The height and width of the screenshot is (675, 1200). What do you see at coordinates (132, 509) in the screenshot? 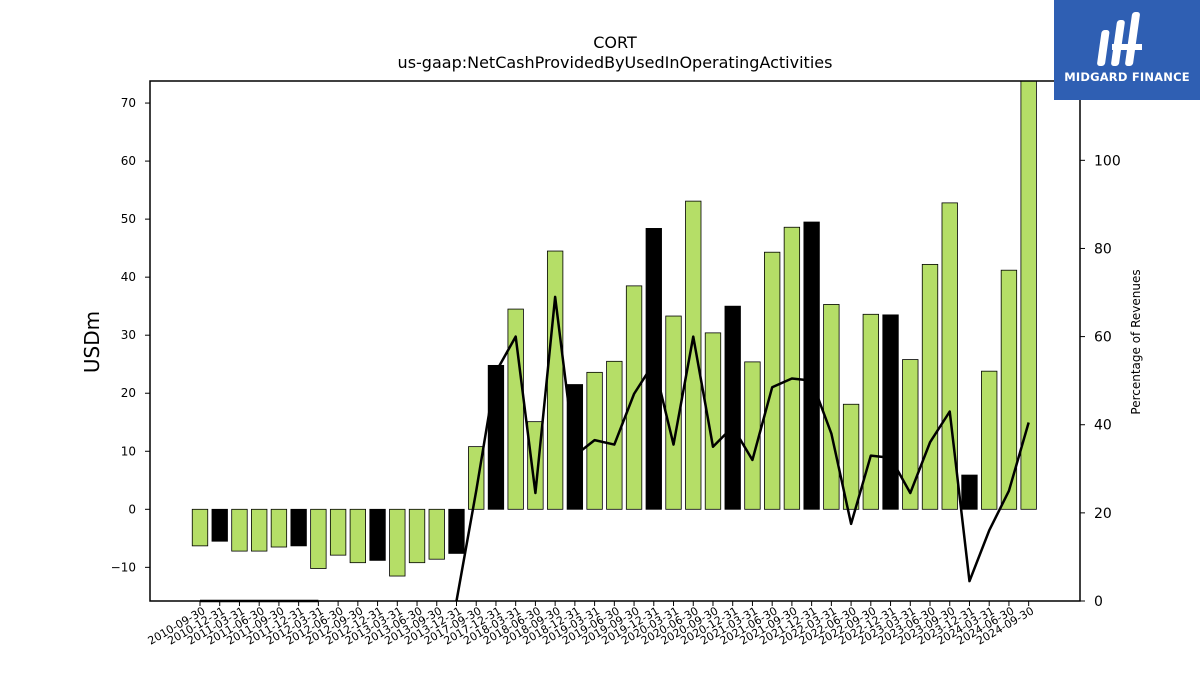
I see `y-tick-label: 0` at bounding box center [132, 509].